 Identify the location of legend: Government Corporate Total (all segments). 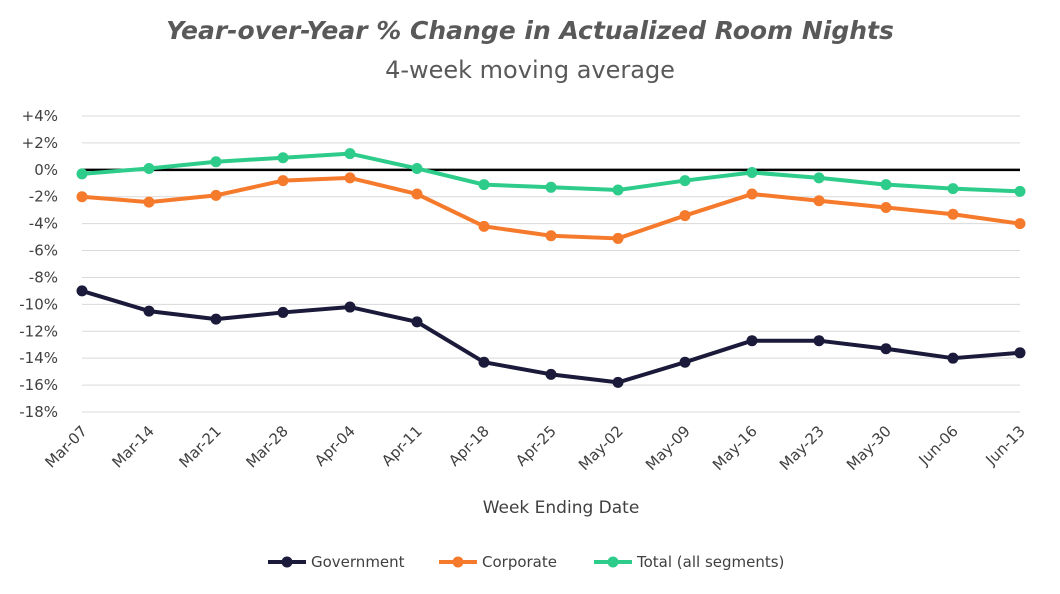
(526, 562).